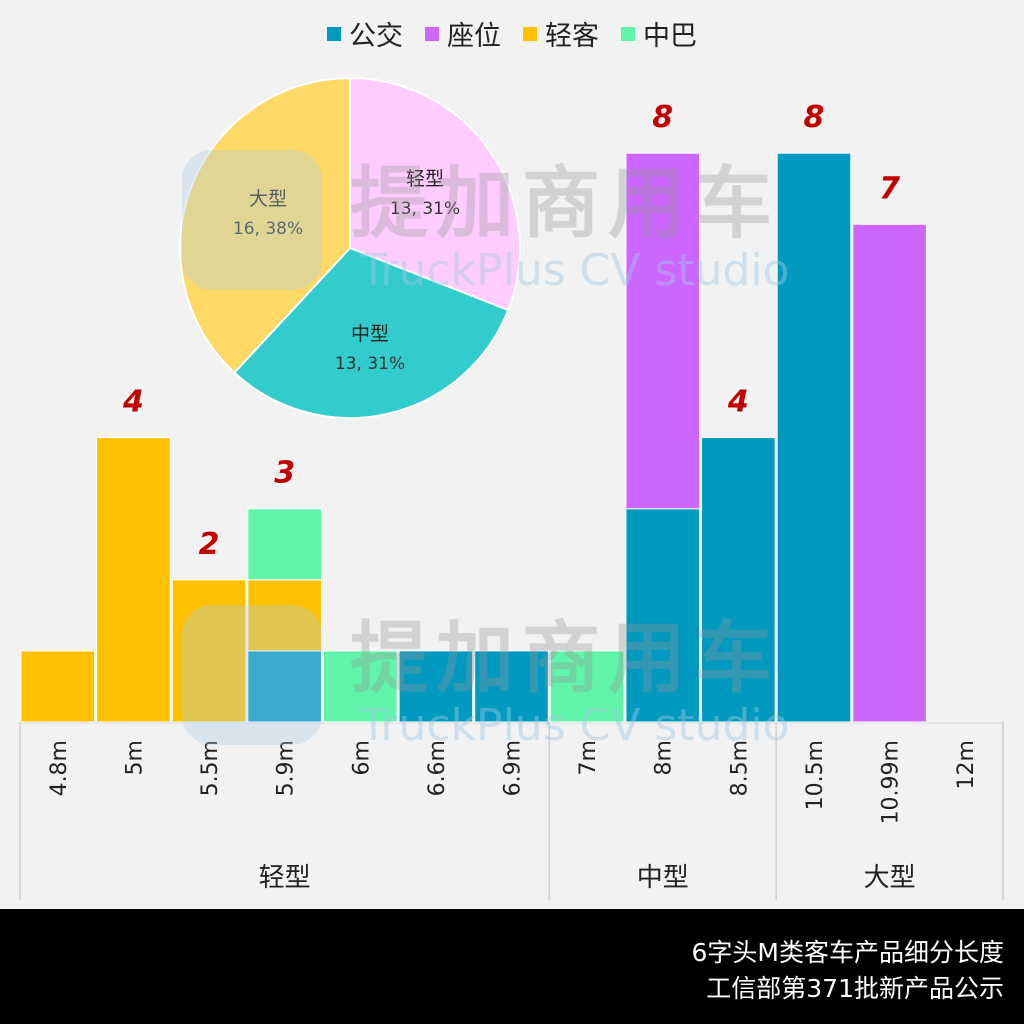  What do you see at coordinates (474, 36) in the screenshot?
I see `legend-label: 座位` at bounding box center [474, 36].